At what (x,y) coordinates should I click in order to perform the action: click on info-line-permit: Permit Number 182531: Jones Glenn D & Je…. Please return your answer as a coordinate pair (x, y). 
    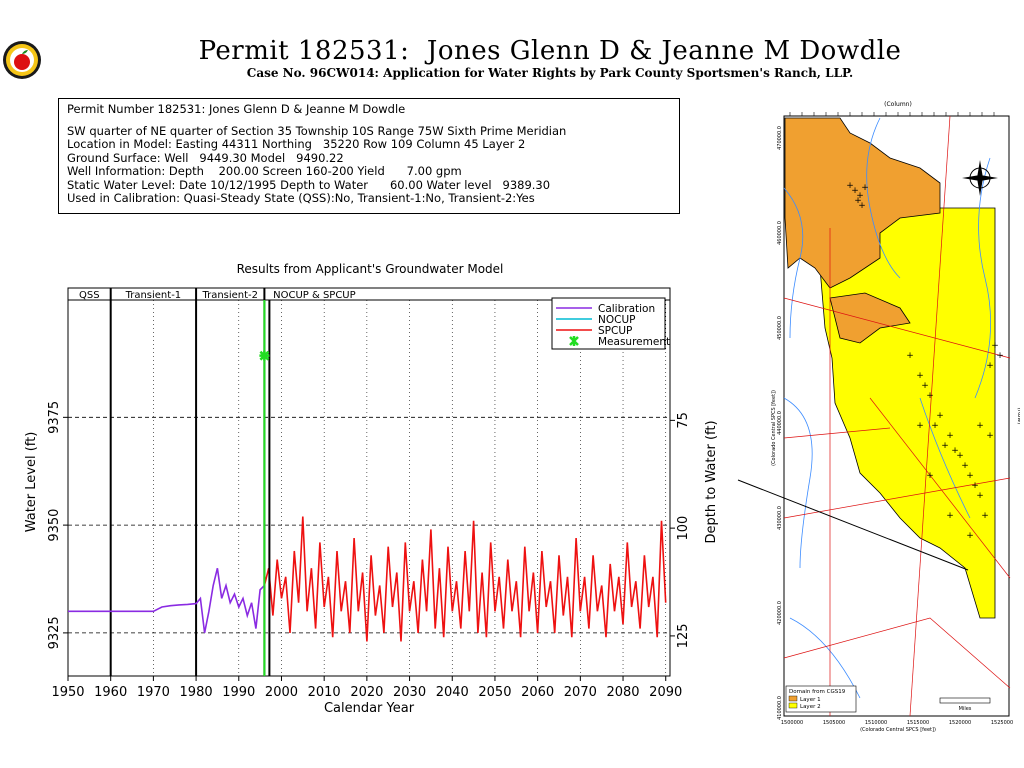
    Looking at the image, I should click on (236, 109).